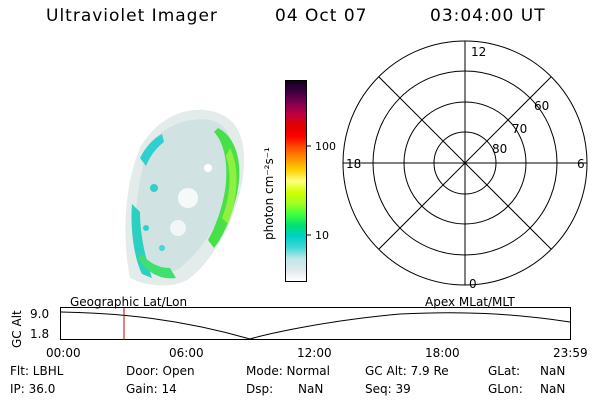 This screenshot has height=400, width=600. I want to click on info-door: Door: Open, so click(160, 371).